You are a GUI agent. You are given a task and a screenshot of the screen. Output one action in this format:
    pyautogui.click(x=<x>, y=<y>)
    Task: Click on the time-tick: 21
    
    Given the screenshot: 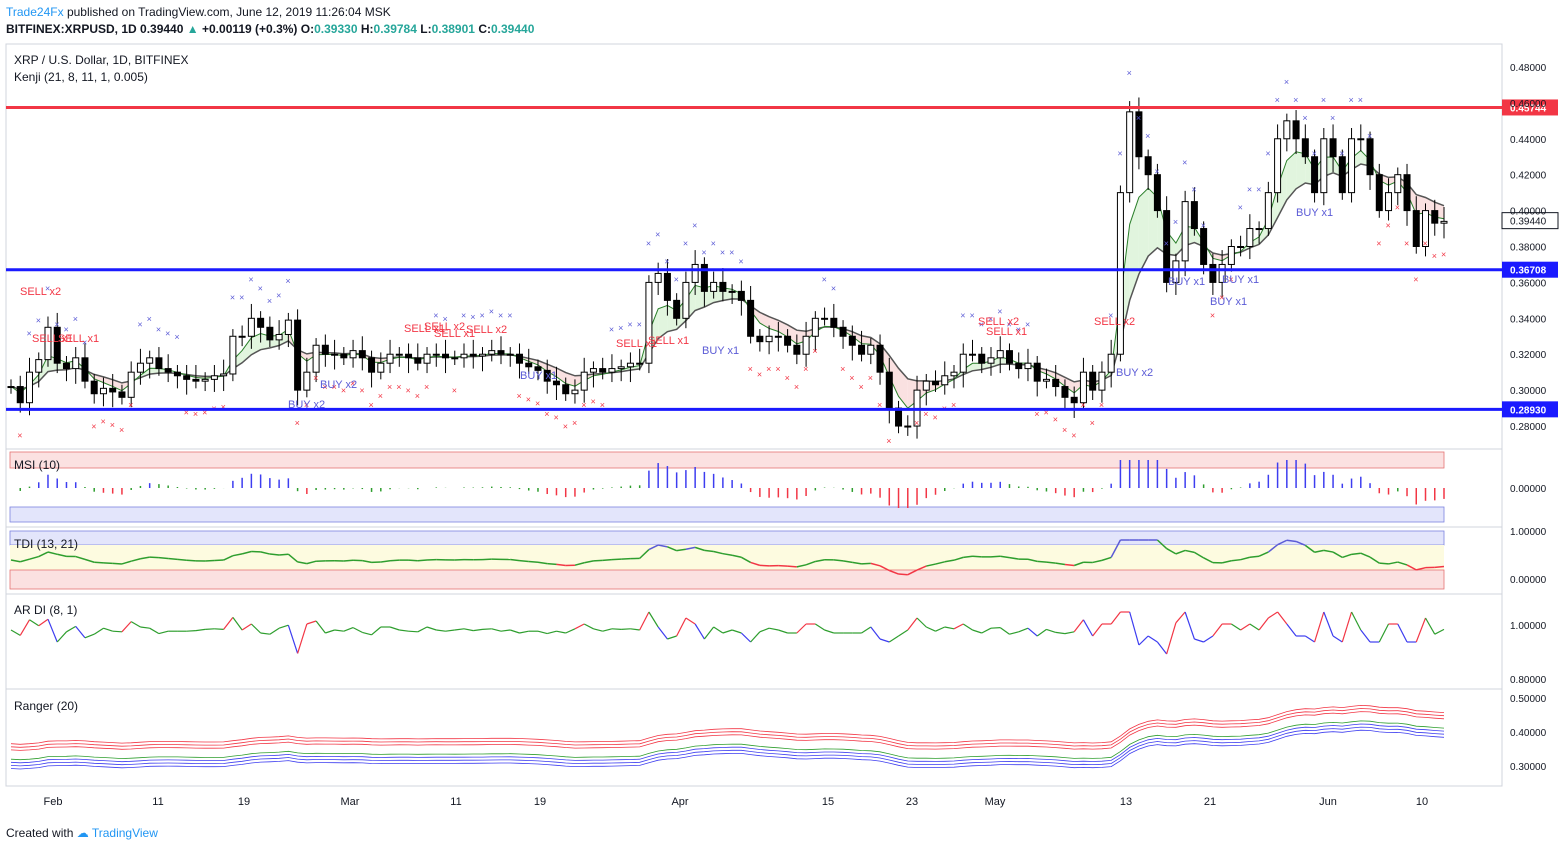 What is the action you would take?
    pyautogui.click(x=1210, y=802)
    